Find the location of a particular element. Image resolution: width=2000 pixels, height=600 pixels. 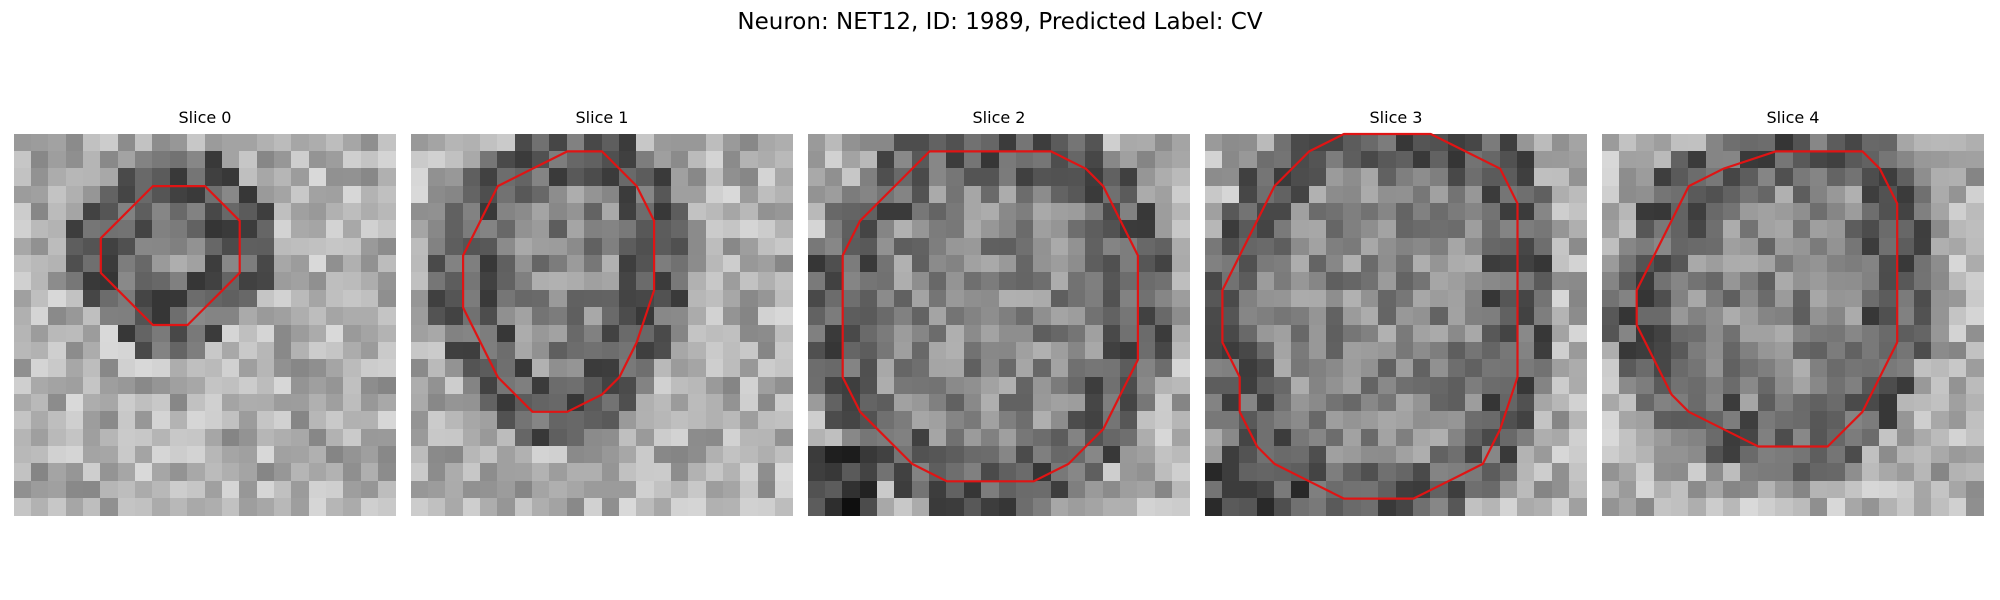

slice-0-microscopy is located at coordinates (205, 325).